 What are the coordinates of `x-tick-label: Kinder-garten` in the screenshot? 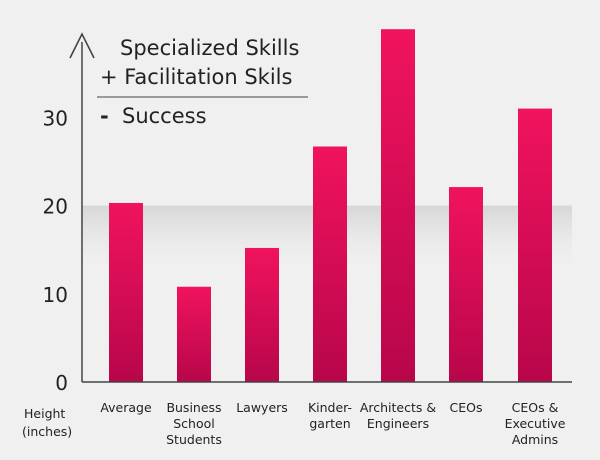 It's located at (330, 415).